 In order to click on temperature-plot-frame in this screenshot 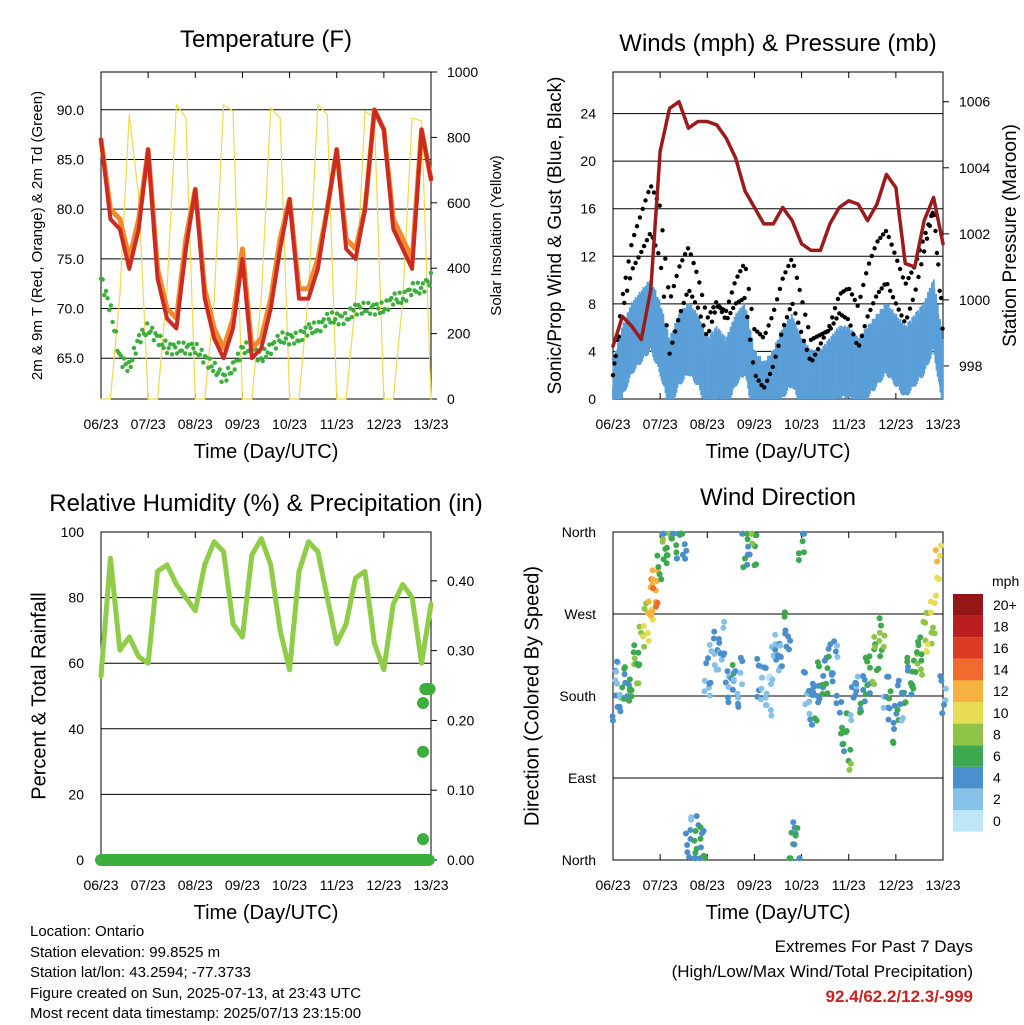, I will do `click(266, 235)`.